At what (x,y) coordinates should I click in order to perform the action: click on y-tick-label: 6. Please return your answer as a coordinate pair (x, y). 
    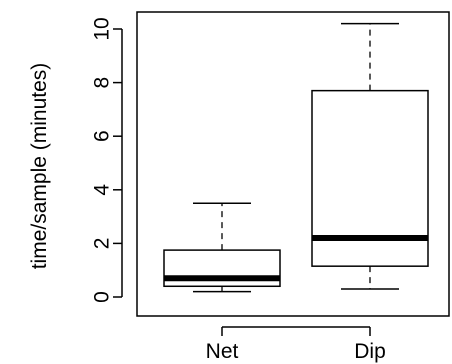
    Looking at the image, I should click on (101, 136).